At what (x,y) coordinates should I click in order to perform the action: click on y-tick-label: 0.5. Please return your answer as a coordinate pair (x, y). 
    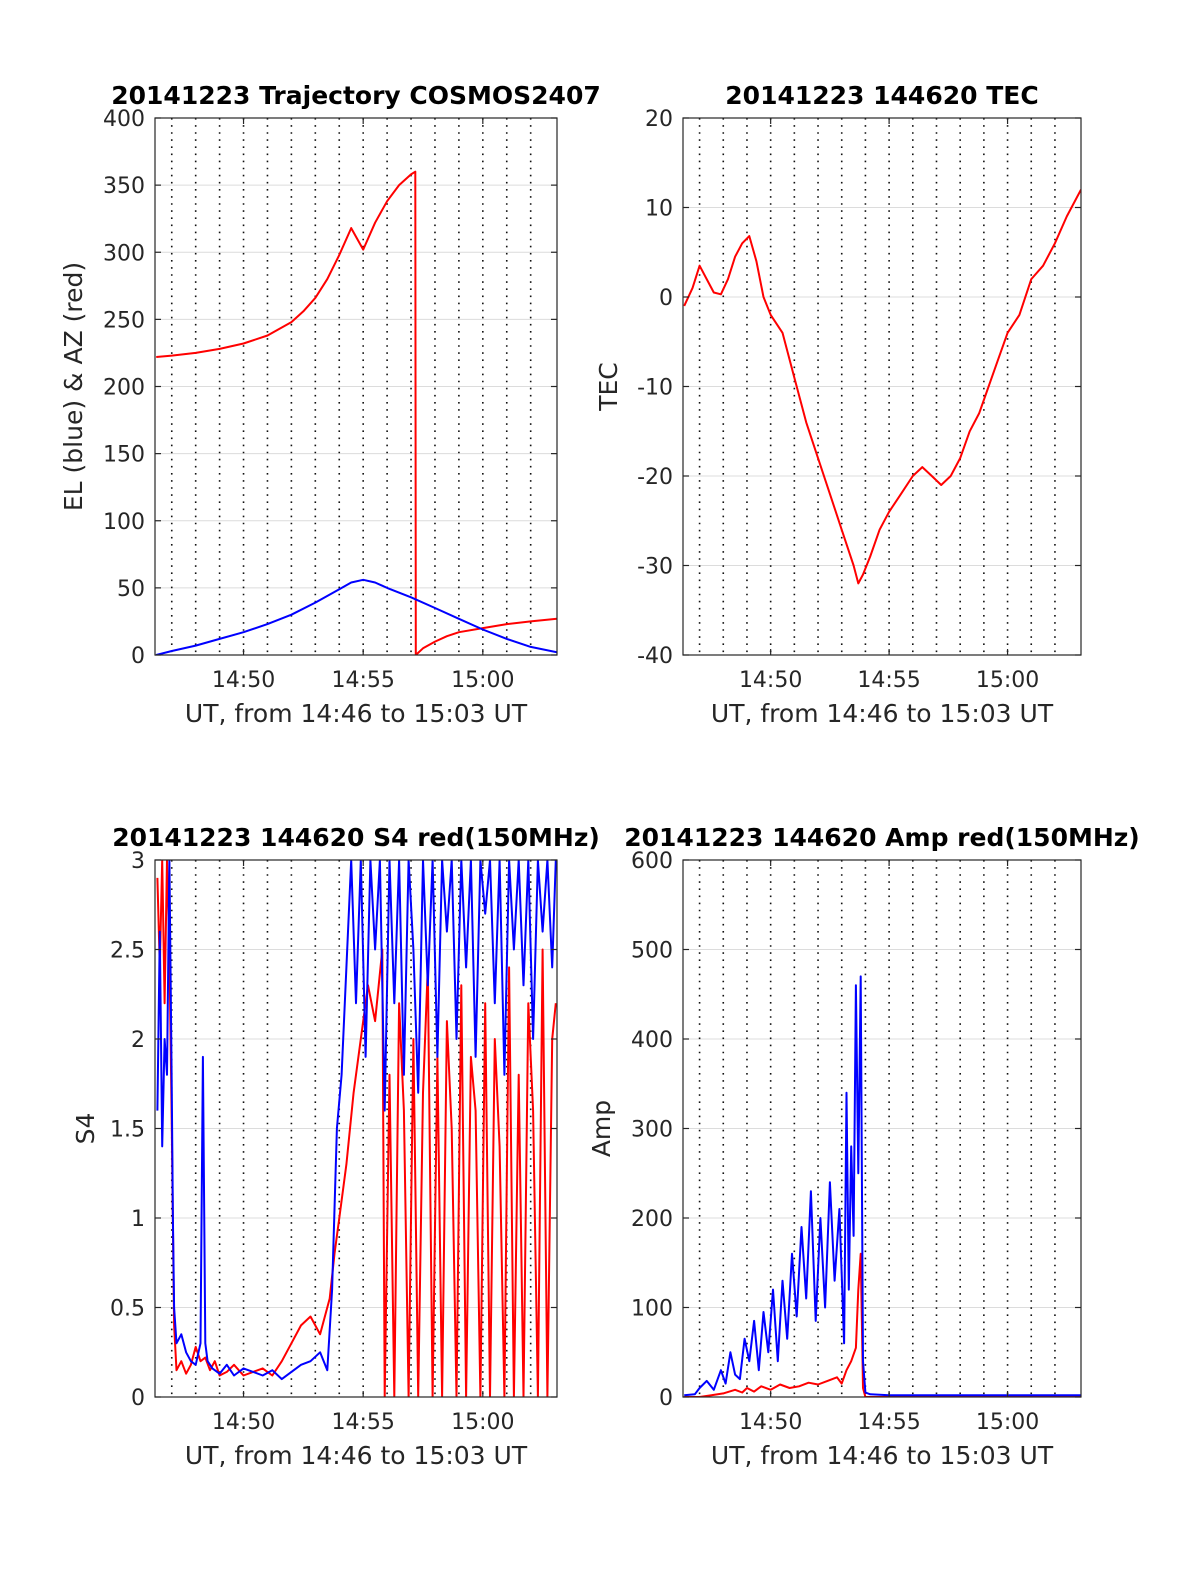
    Looking at the image, I should click on (127, 1309).